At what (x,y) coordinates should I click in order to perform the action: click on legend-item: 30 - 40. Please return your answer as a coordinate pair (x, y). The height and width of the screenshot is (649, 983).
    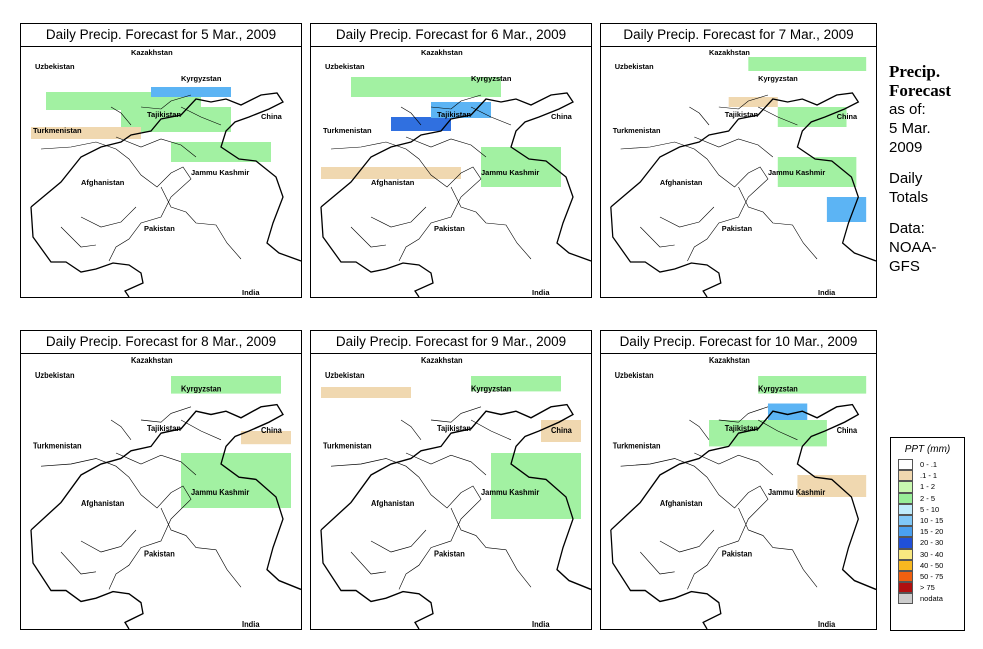
    Looking at the image, I should click on (931, 554).